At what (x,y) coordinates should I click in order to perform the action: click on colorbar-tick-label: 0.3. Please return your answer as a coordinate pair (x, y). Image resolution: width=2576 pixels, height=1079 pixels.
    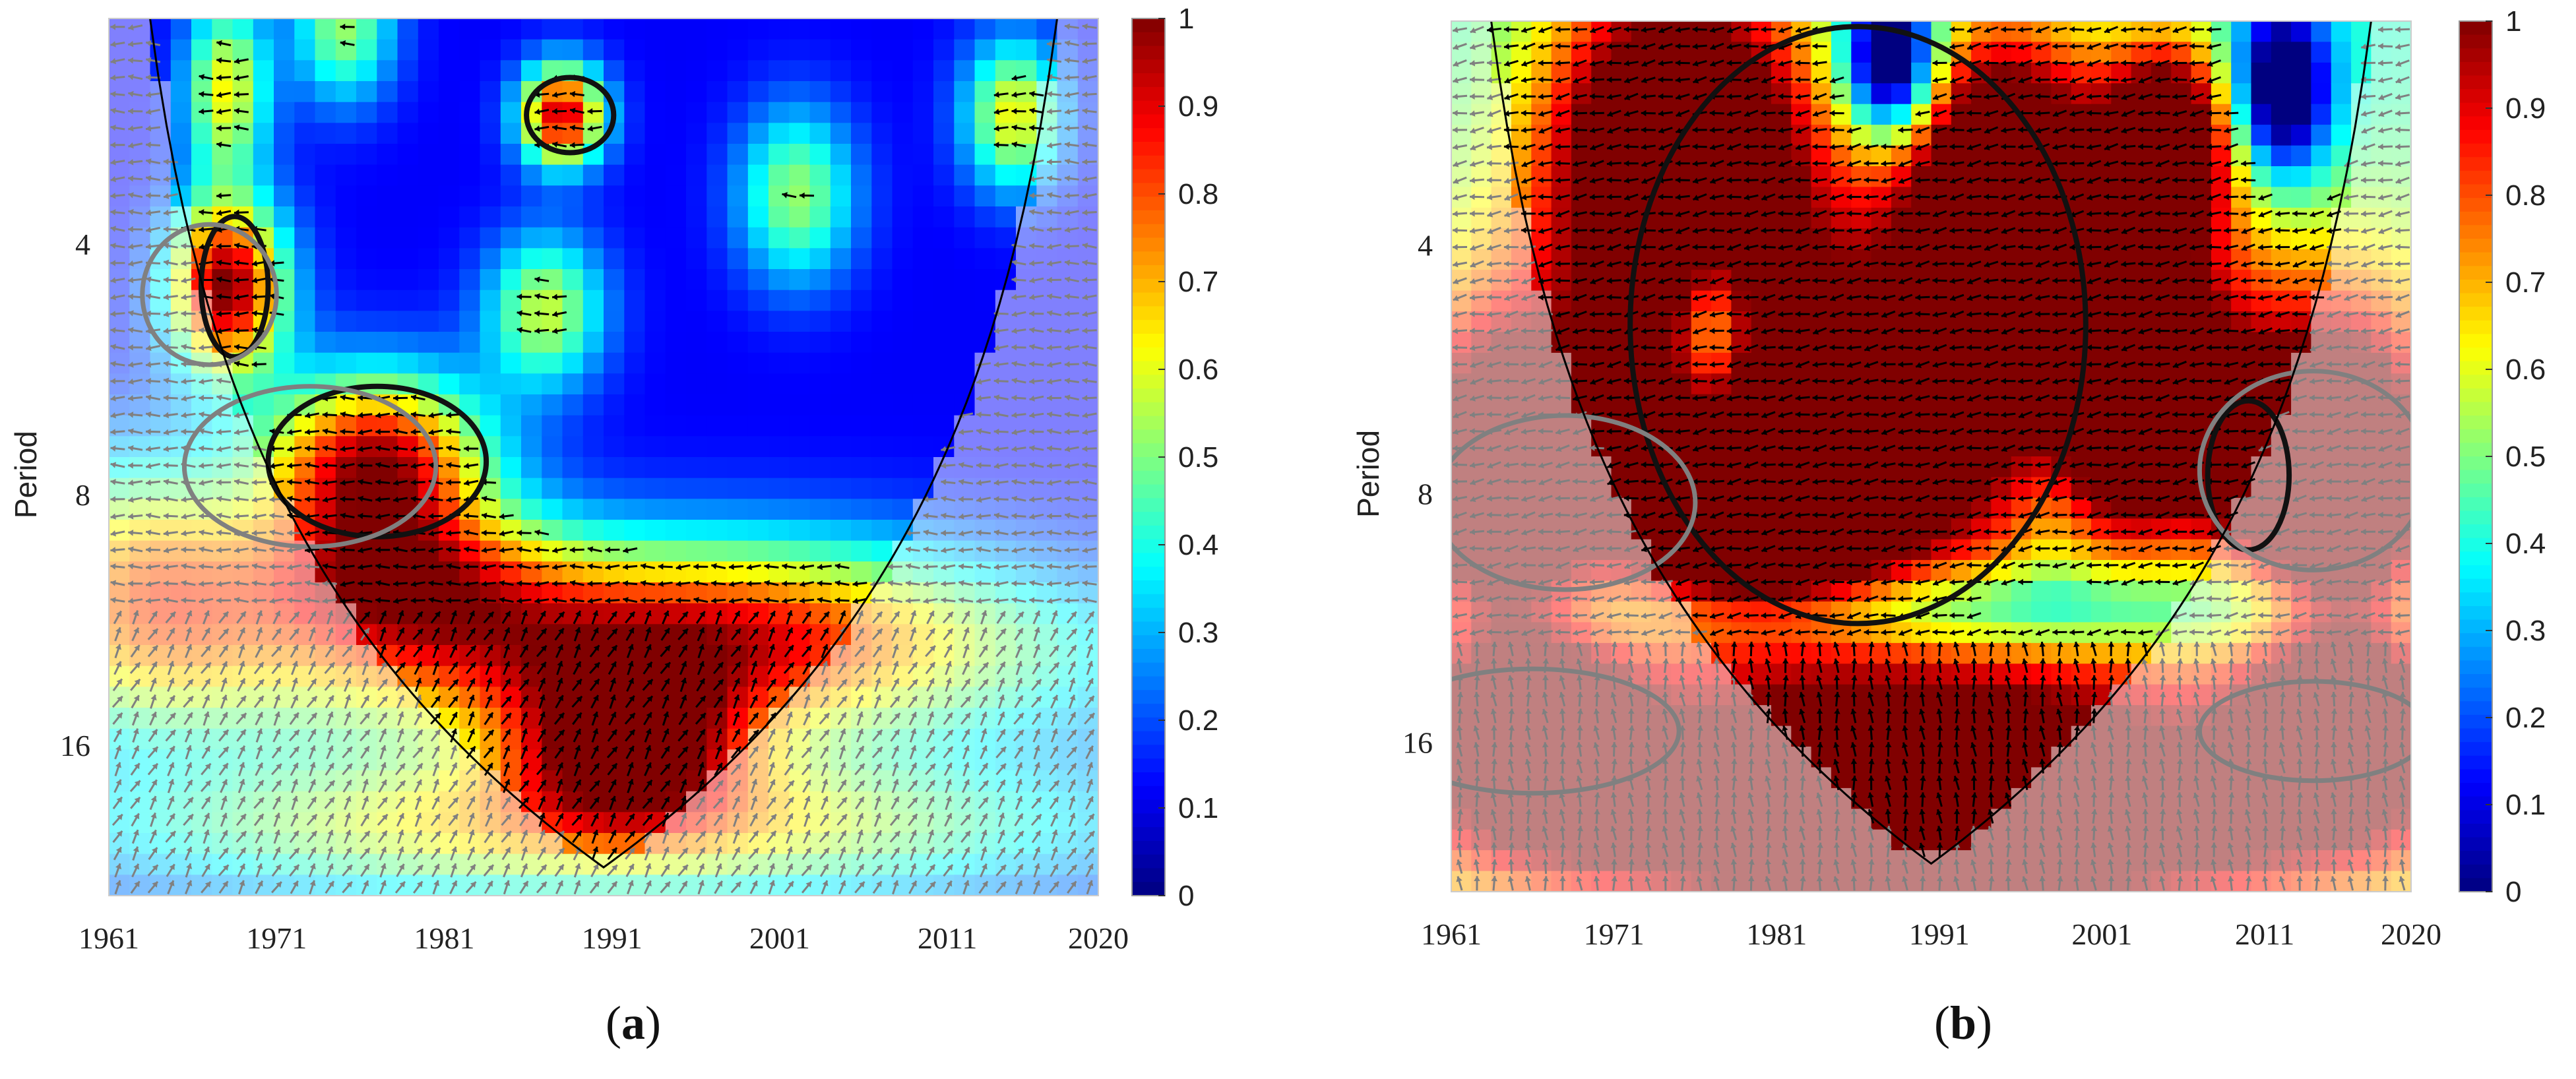
    Looking at the image, I should click on (1198, 633).